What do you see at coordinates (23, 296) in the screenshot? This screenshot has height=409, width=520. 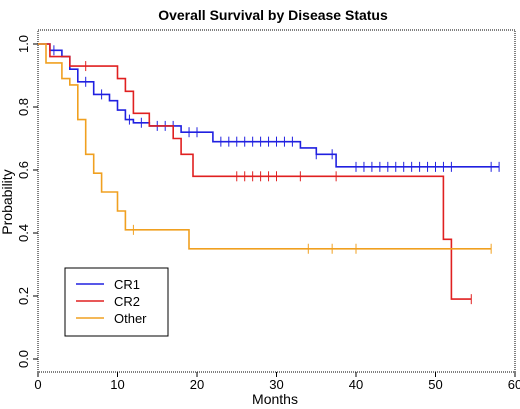 I see `y-tick-label: 0.2` at bounding box center [23, 296].